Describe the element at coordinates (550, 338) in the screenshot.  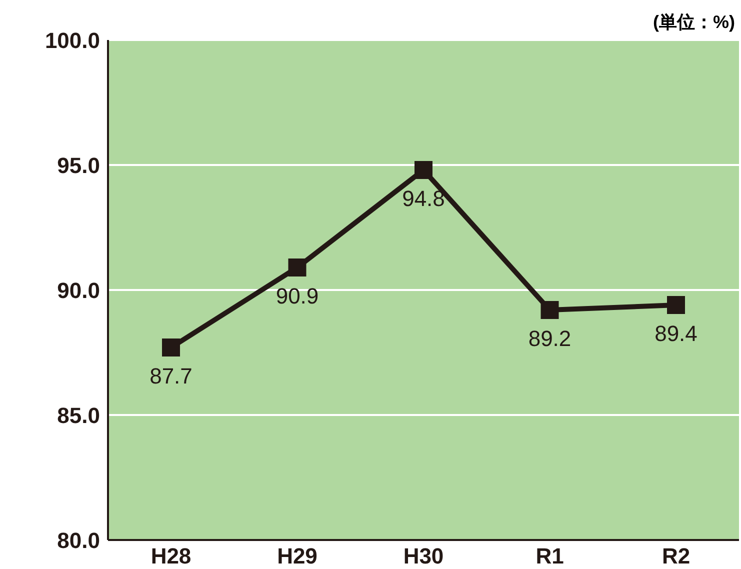
I see `data-label: 89.2` at that location.